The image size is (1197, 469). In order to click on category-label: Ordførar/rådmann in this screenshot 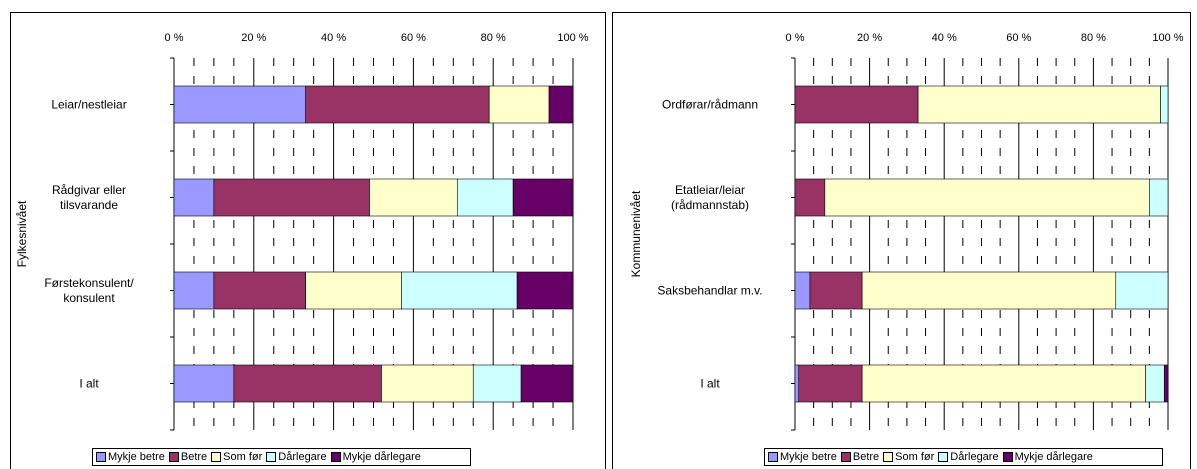, I will do `click(710, 104)`.